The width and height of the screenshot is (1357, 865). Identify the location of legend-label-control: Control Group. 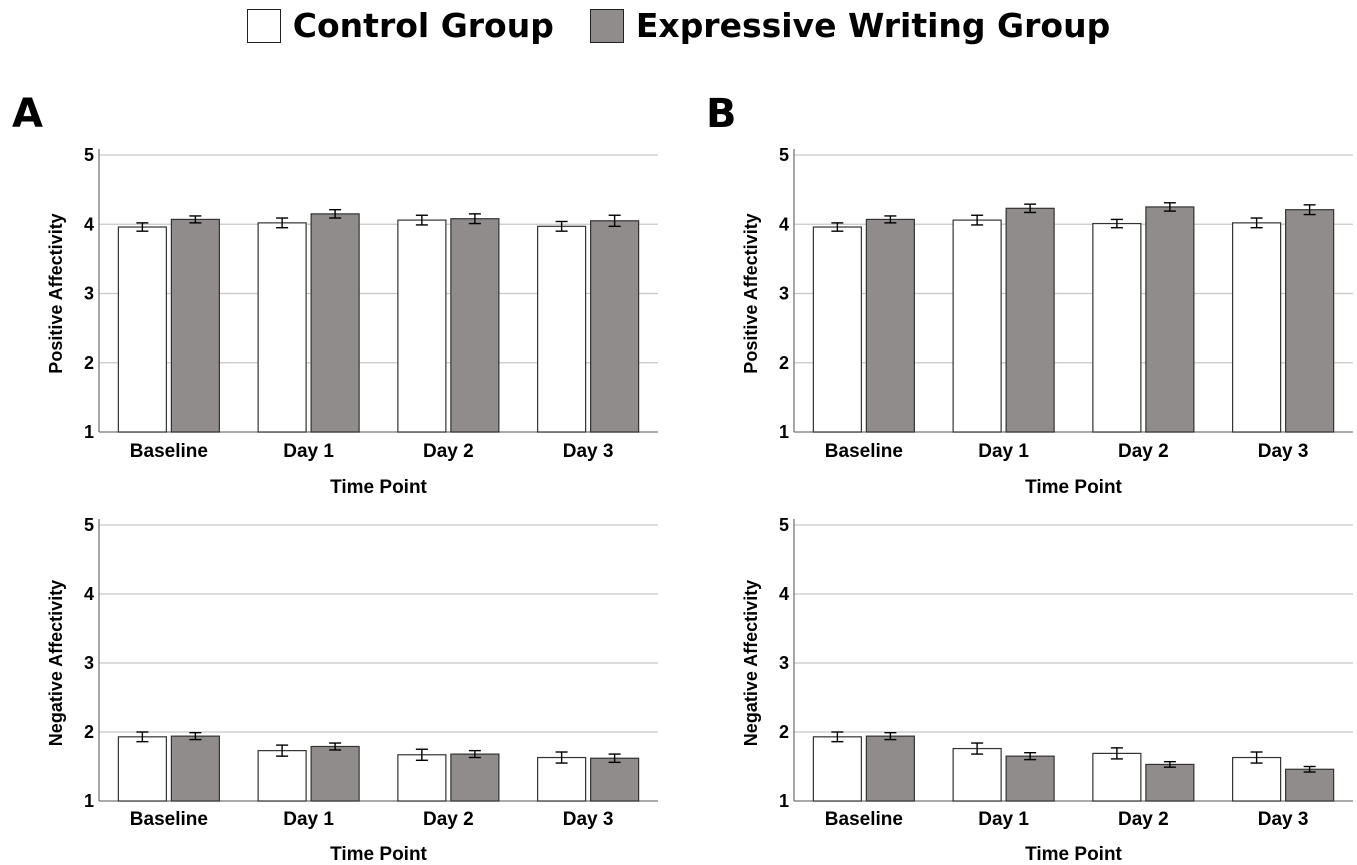
(423, 25).